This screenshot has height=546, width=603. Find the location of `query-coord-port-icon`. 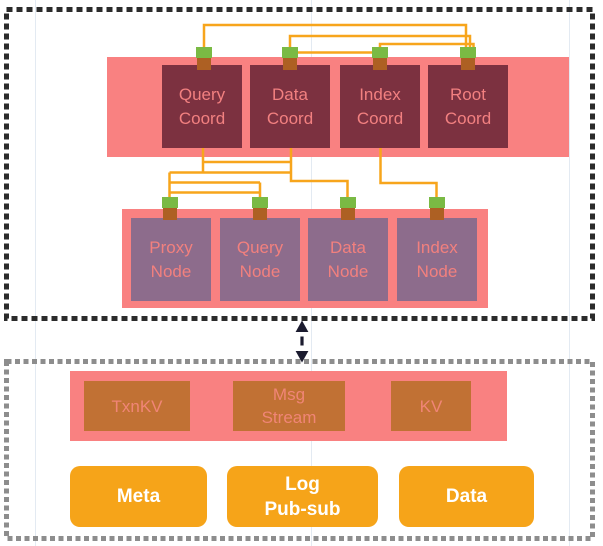

query-coord-port-icon is located at coordinates (204, 58).